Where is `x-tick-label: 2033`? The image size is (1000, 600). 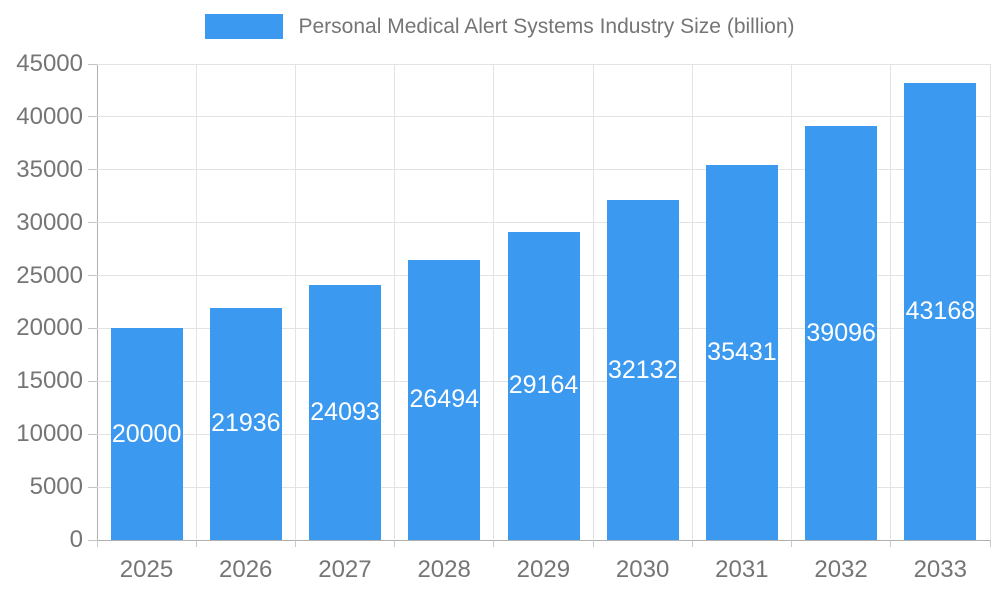 x-tick-label: 2033 is located at coordinates (940, 569).